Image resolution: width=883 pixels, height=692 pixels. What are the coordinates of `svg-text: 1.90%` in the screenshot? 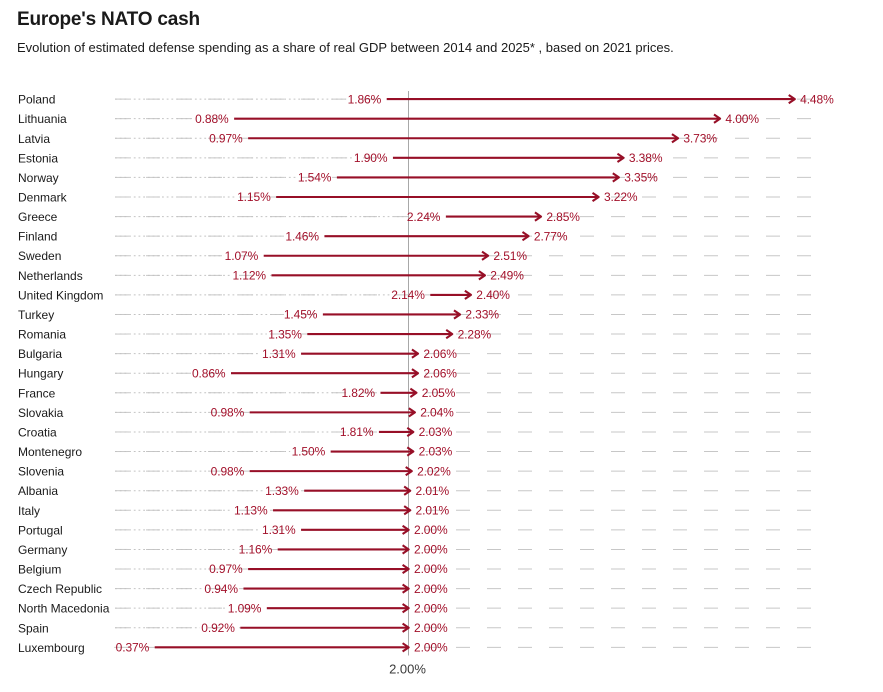 It's located at (371, 158).